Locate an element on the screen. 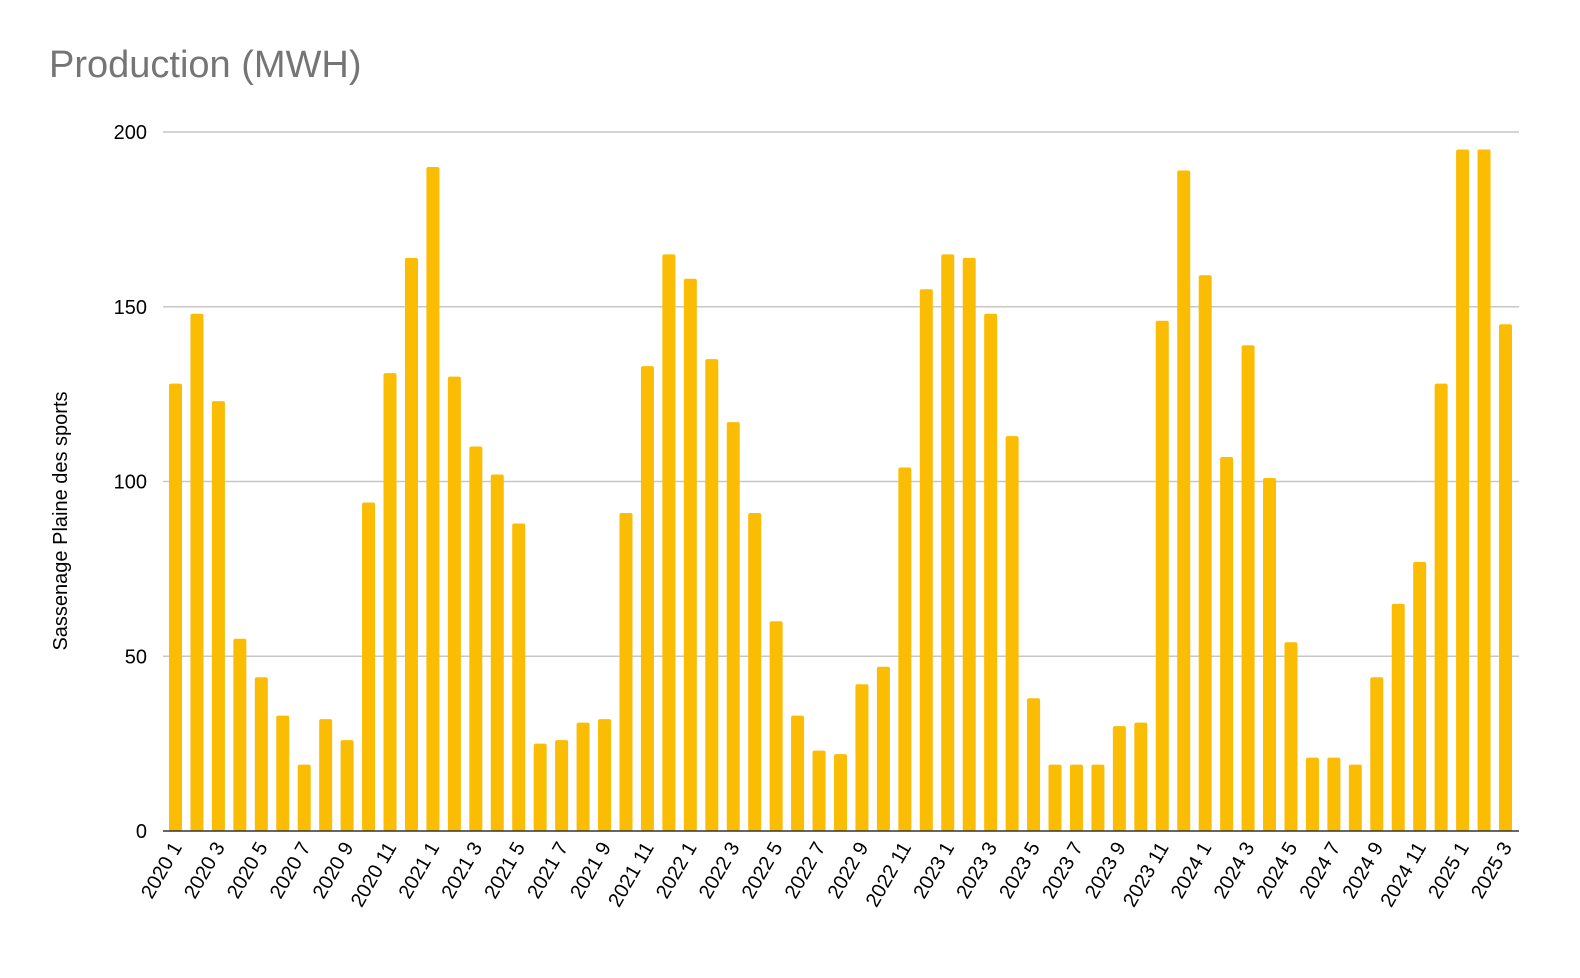 The height and width of the screenshot is (978, 1580). x-tick-label: 2021 3 is located at coordinates (463, 871).